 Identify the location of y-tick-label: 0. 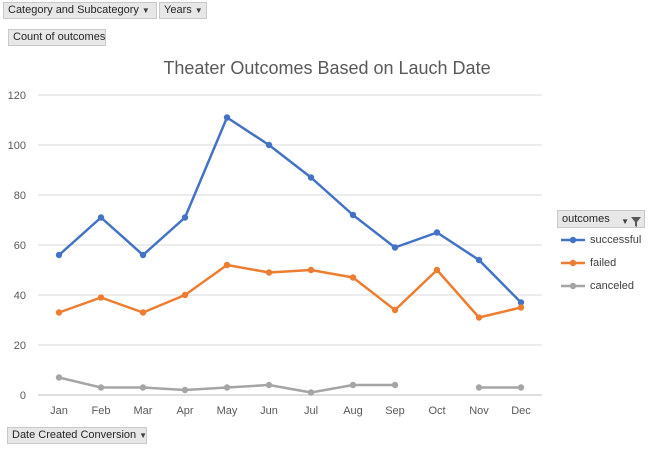
(23, 396).